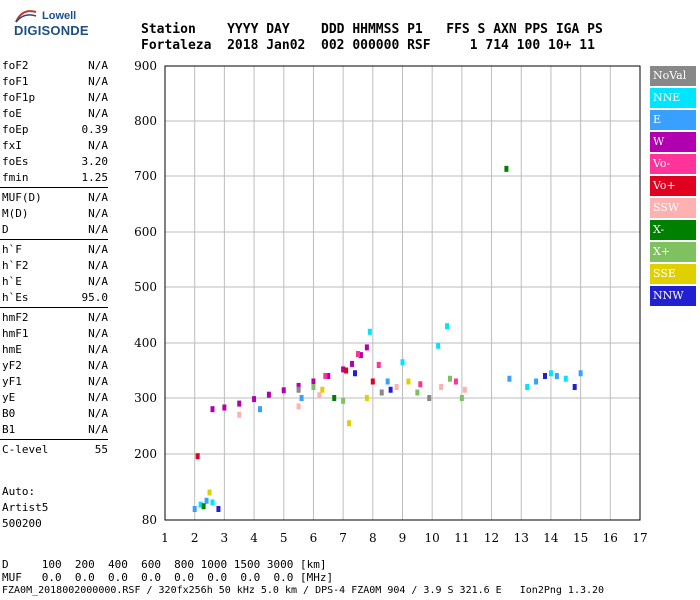  I want to click on param-label: yE, so click(9, 397).